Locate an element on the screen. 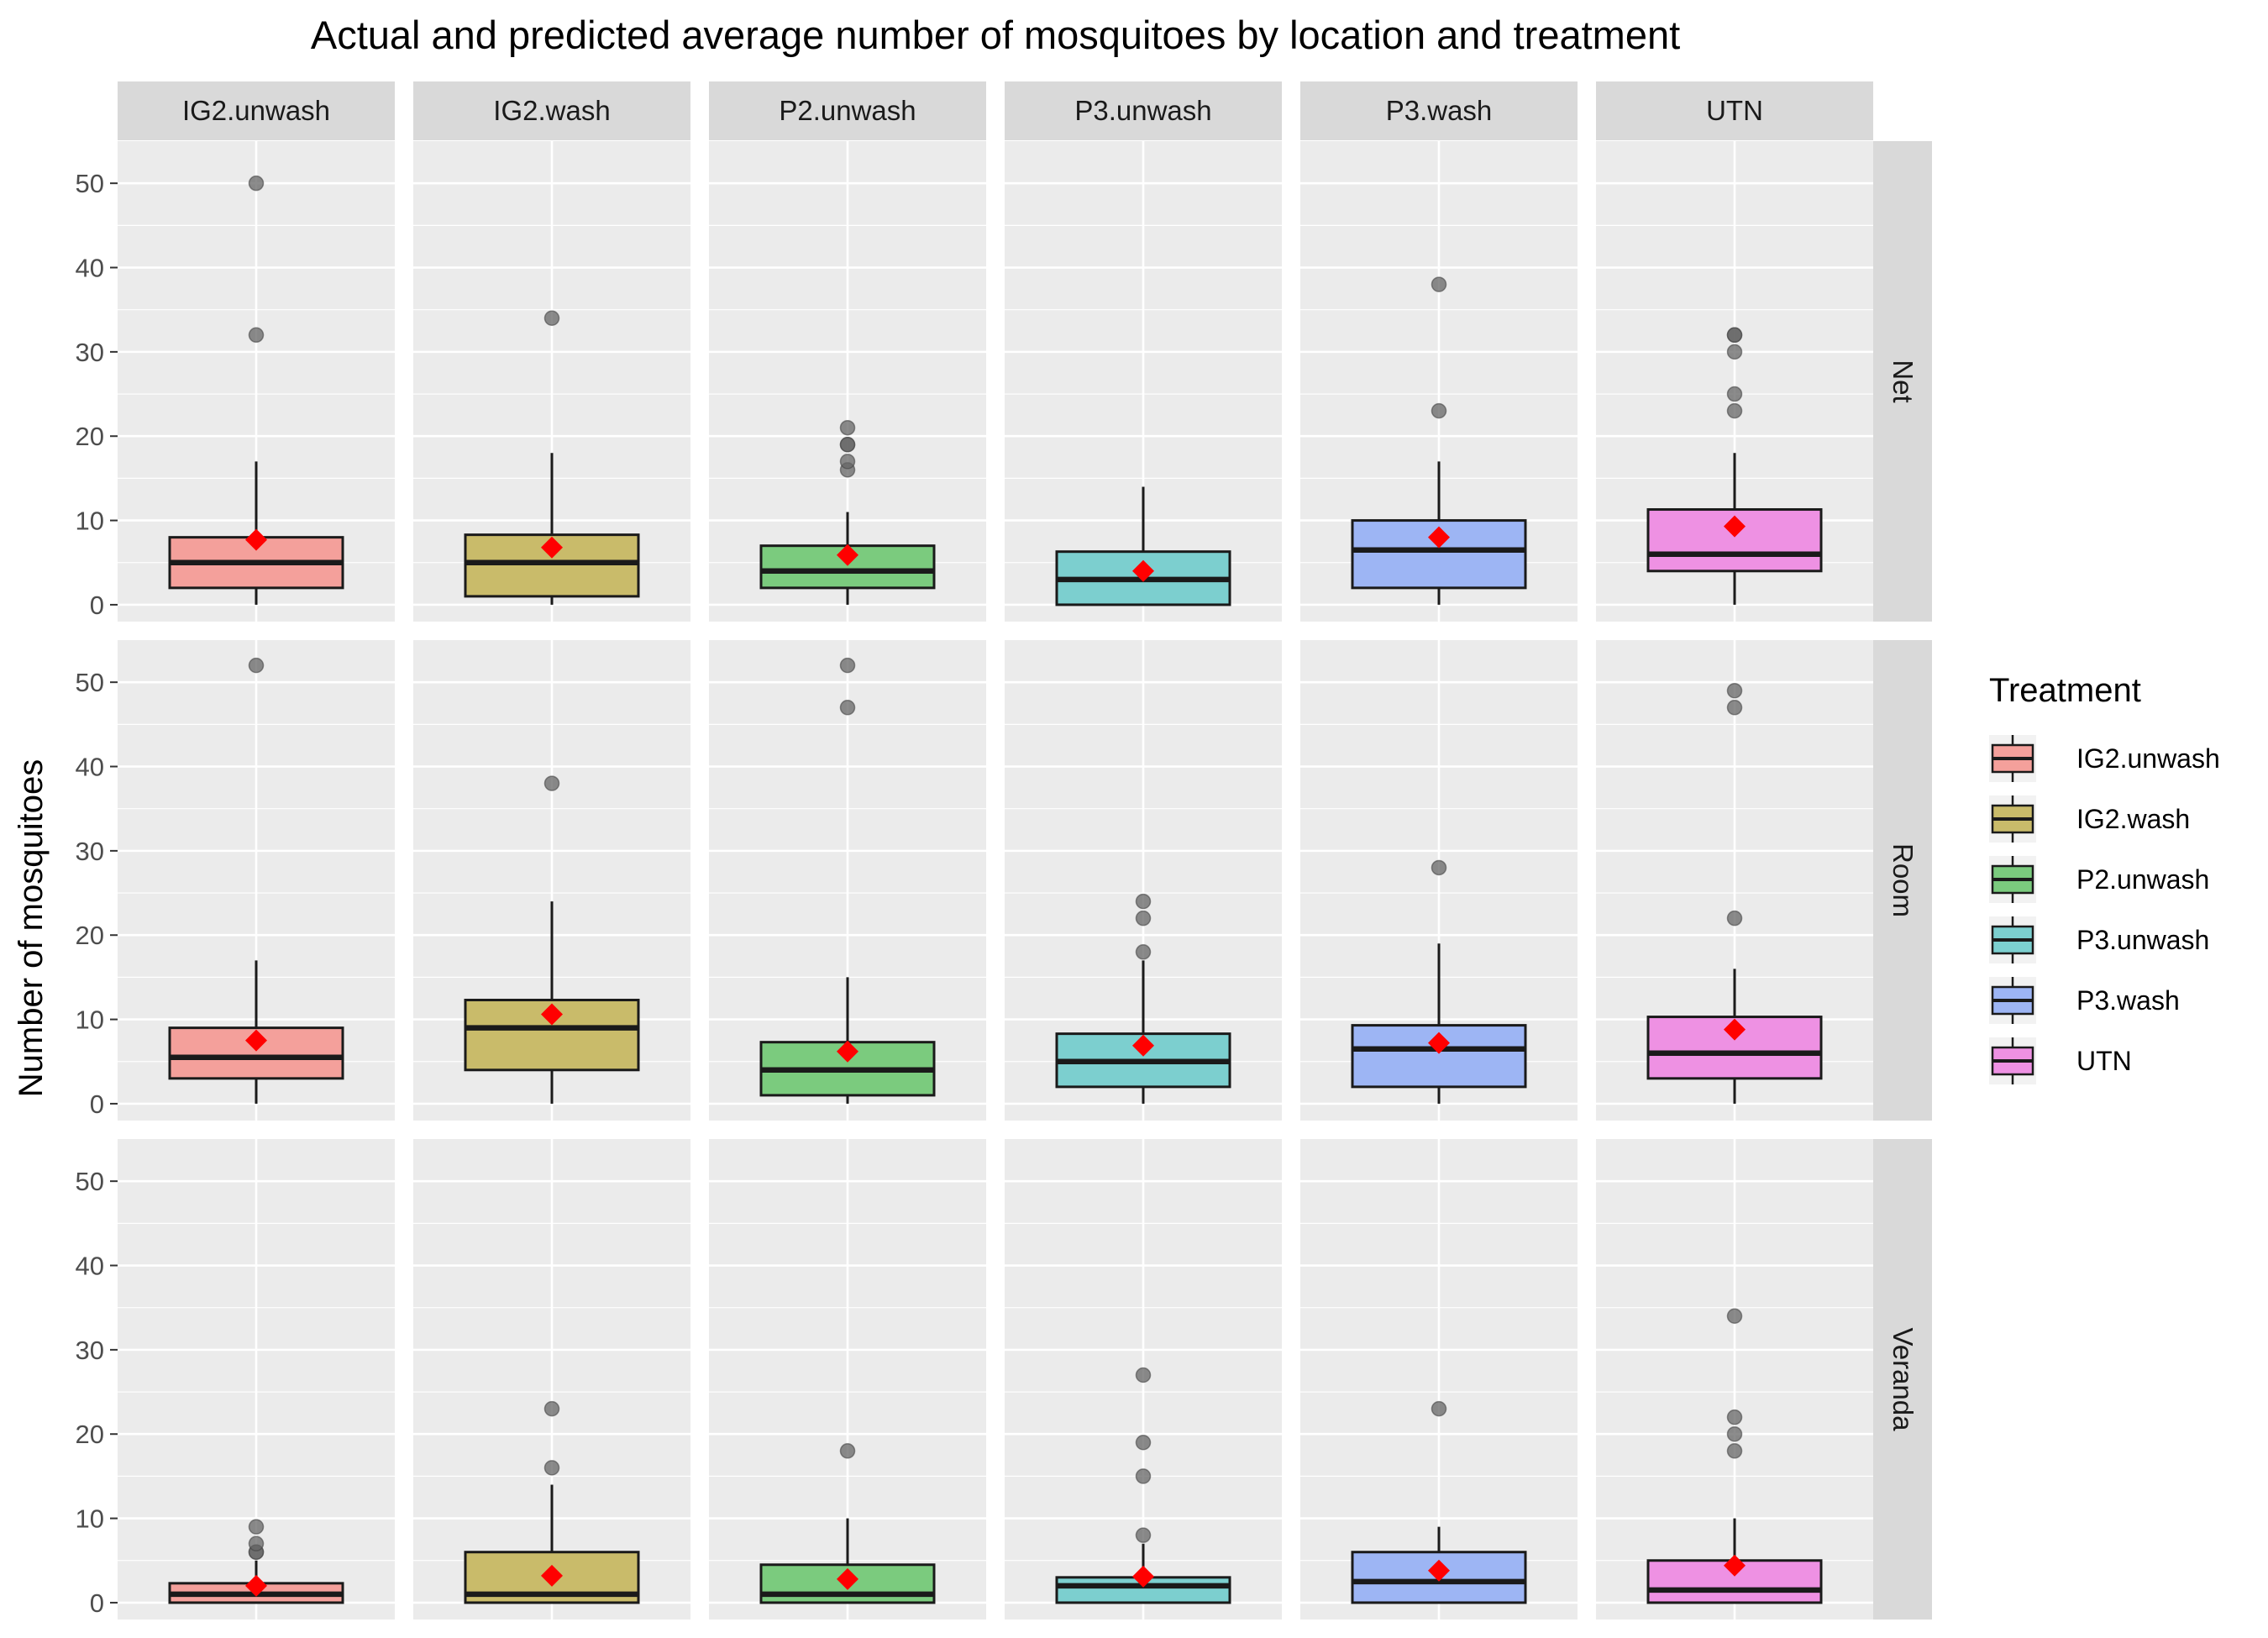 The width and height of the screenshot is (2268, 1638). legend-item-ig2-wash: IG2.wash is located at coordinates (2089, 819).